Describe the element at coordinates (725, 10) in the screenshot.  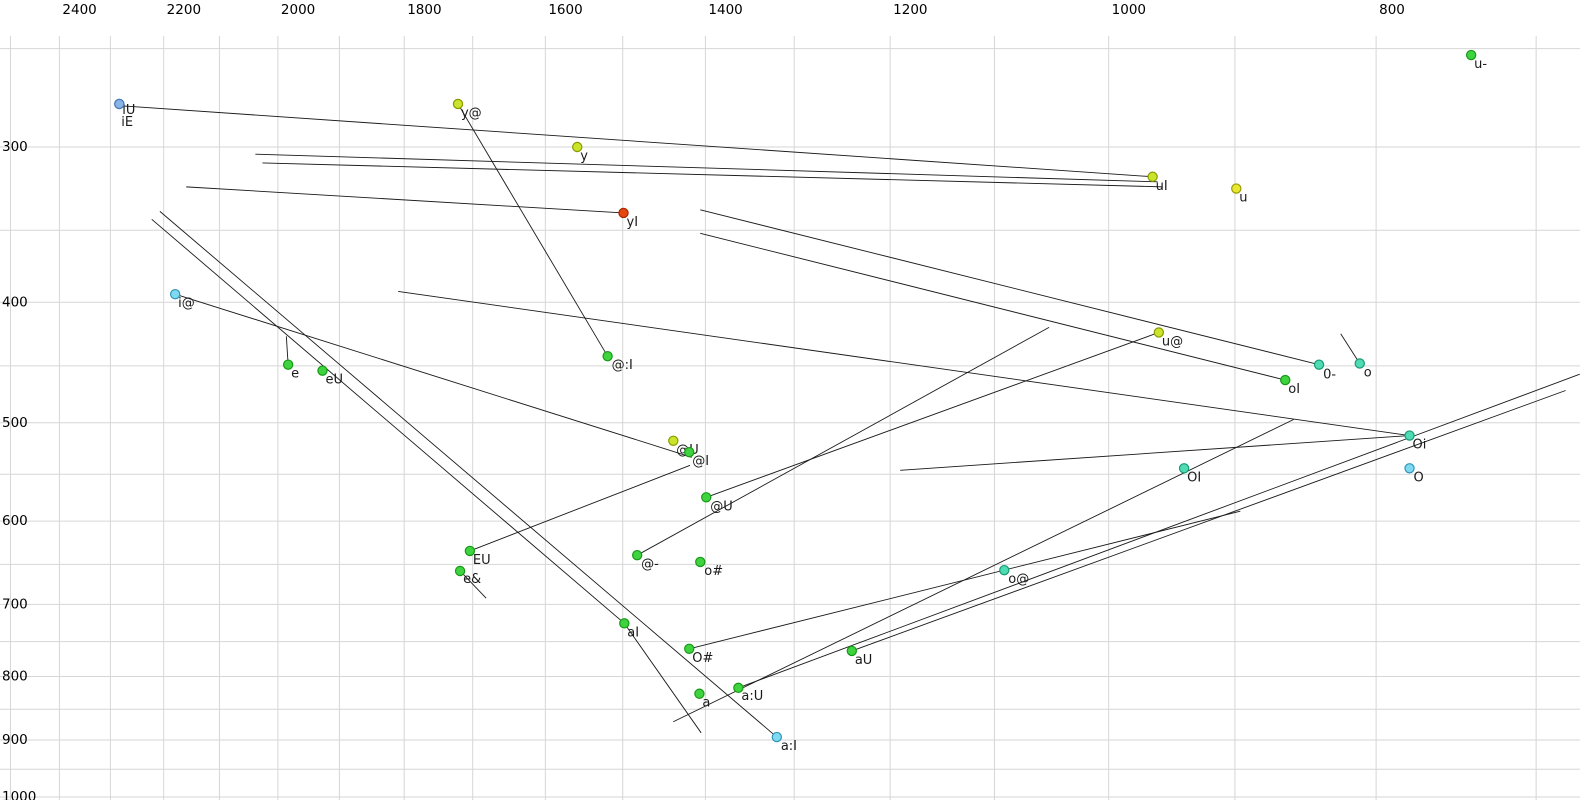
I see `x-axis-tick-label: 1400` at that location.